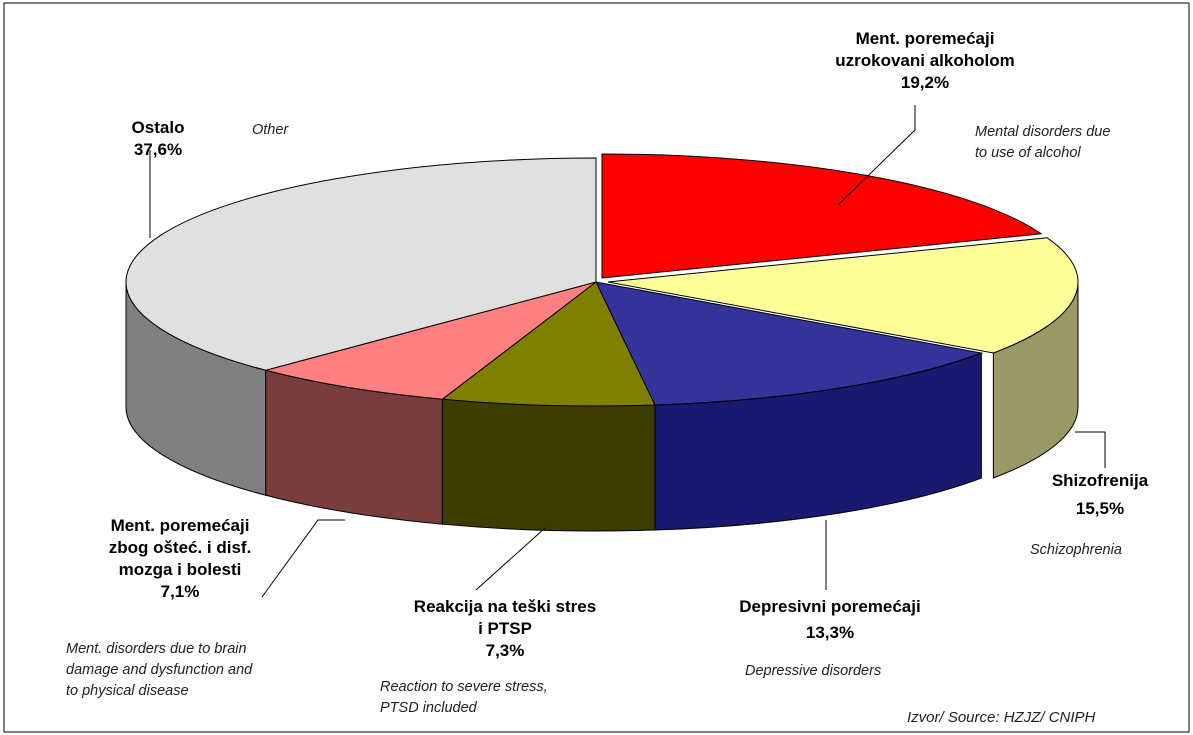 This screenshot has height=735, width=1193. I want to click on source-note: Izvor/ Source: HZJZ/ CNIPH, so click(1001, 717).